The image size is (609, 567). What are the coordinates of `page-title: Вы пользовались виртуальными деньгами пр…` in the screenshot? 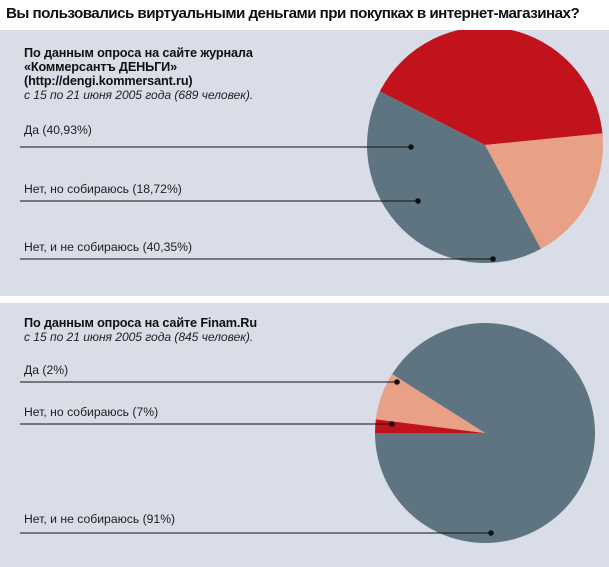 It's located at (293, 13).